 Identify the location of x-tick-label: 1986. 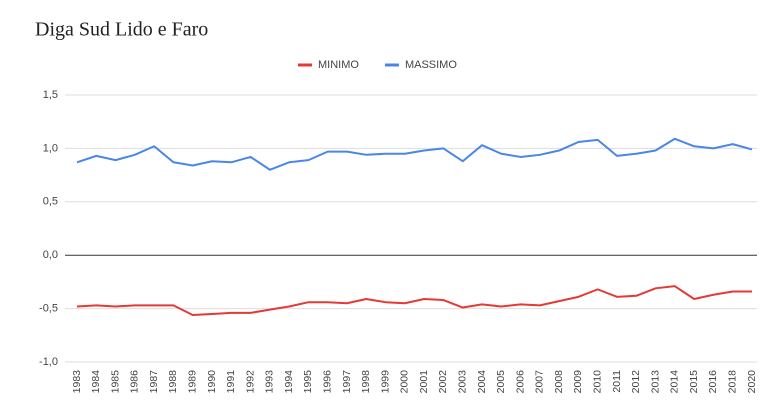
(135, 382).